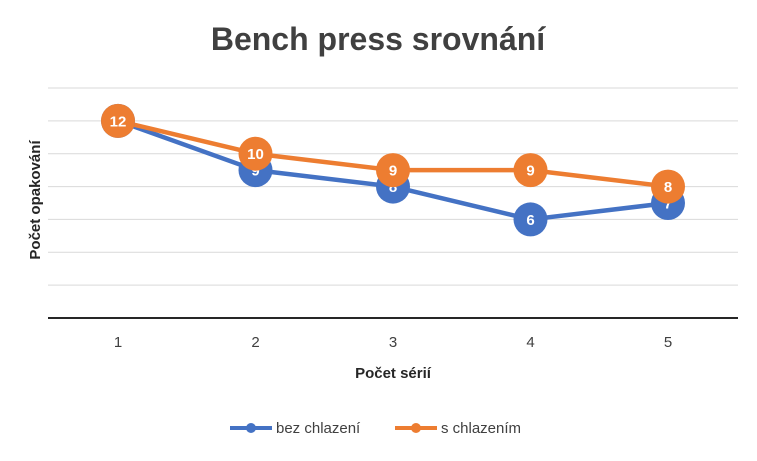 The image size is (757, 461). I want to click on x-tick-label: 4, so click(530, 342).